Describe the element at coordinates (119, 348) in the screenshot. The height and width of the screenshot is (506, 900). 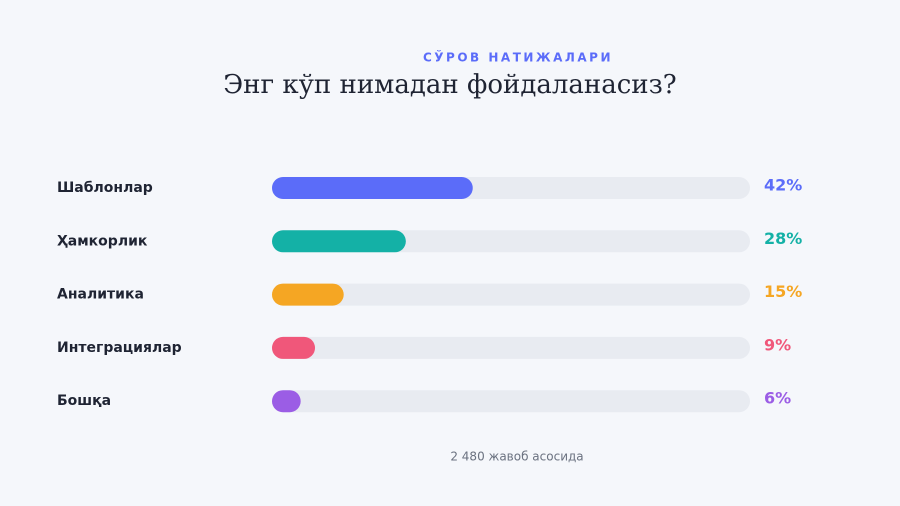
I see `category-label: Интеграциялар` at that location.